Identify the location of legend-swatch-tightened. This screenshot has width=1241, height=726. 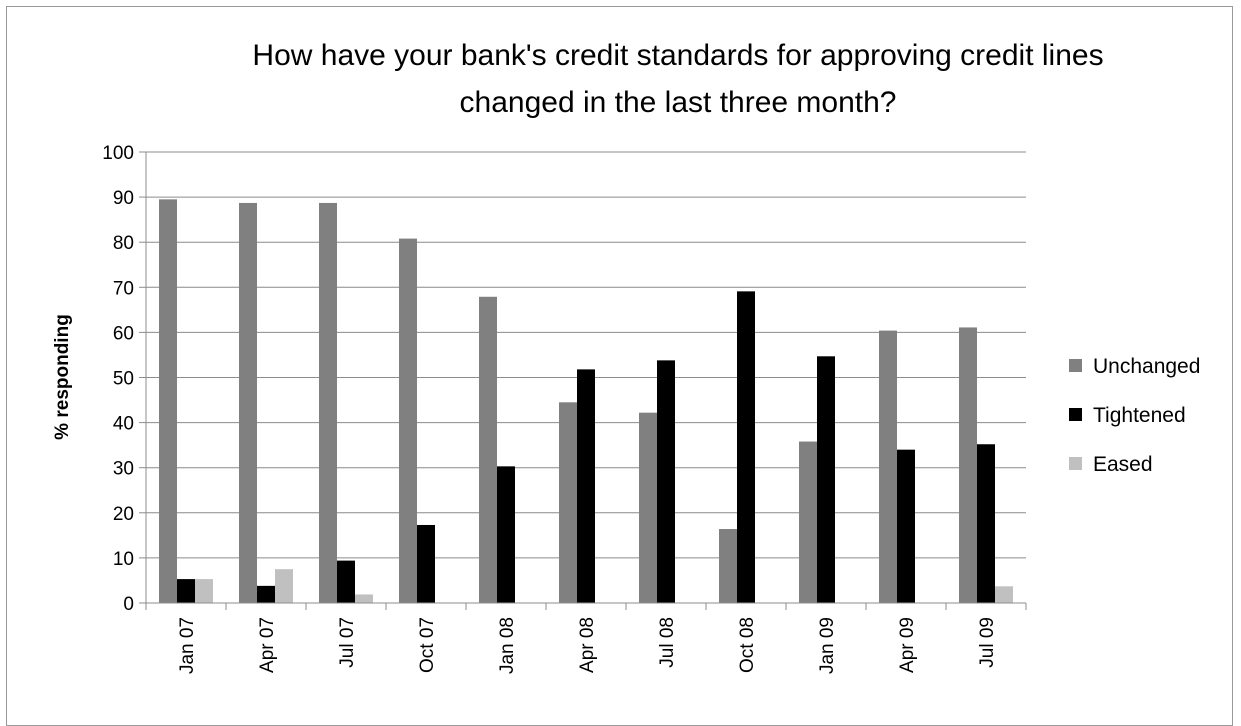
(1075, 414).